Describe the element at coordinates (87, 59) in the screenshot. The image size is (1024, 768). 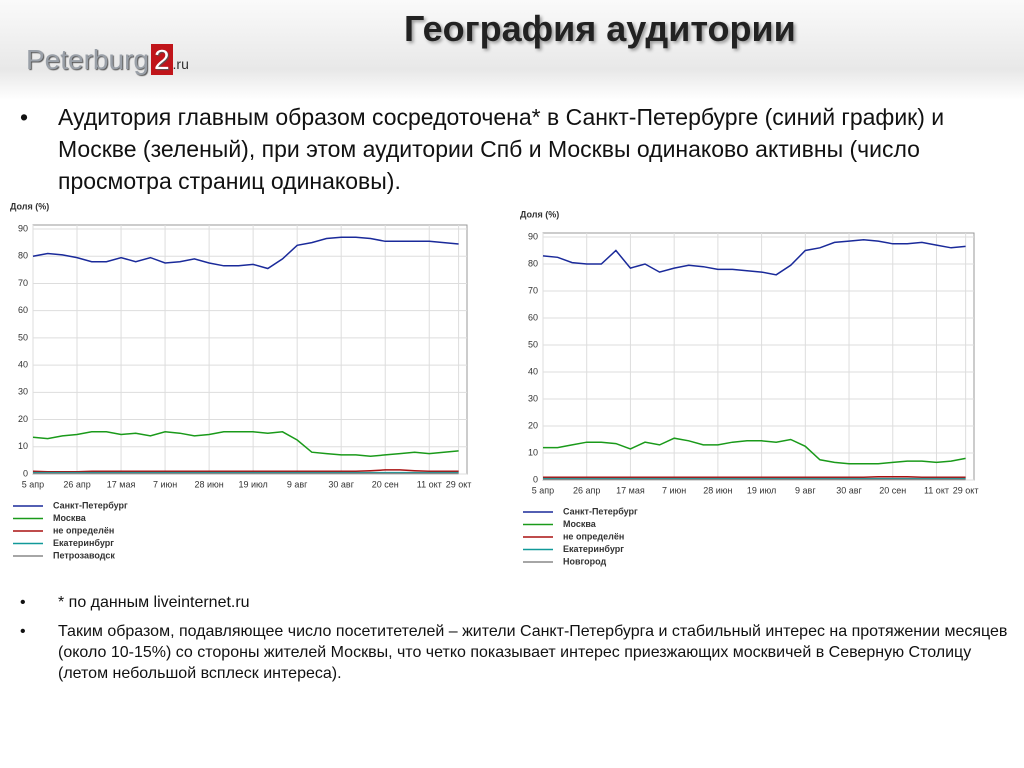
I see `logo-name: Peterburg` at that location.